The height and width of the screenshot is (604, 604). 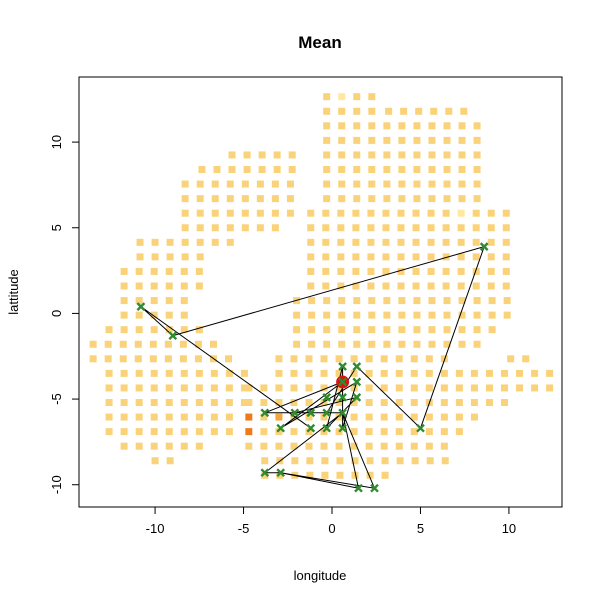 What do you see at coordinates (56, 484) in the screenshot?
I see `y-tick-label: -10` at bounding box center [56, 484].